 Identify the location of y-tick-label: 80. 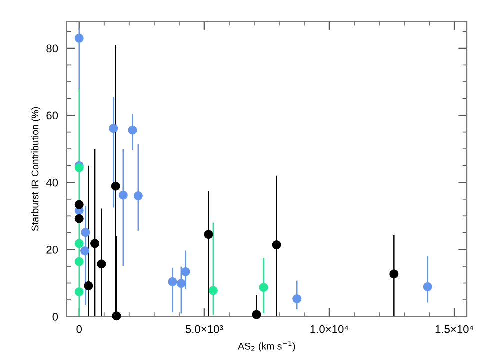
(52, 48).